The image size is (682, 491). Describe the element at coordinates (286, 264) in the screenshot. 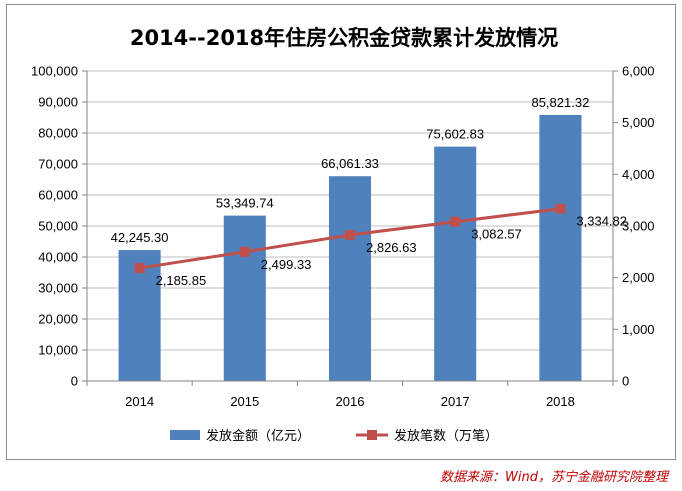

I see `line-data-label: 2,499.33` at that location.